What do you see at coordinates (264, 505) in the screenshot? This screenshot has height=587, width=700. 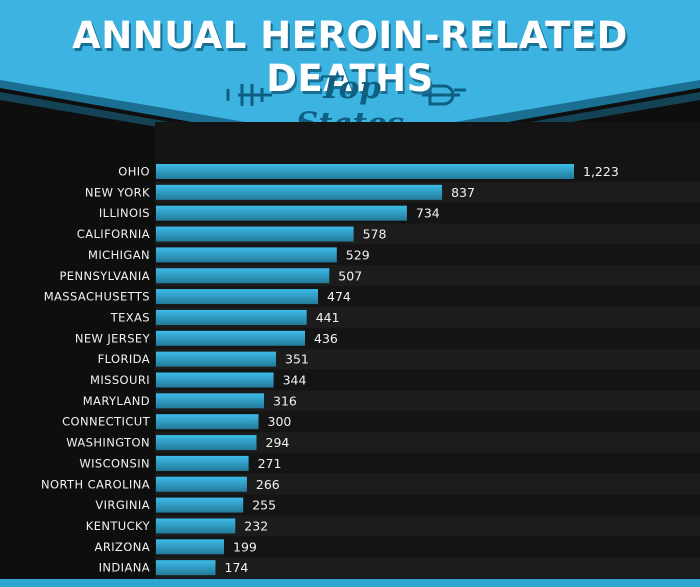 I see `value-label: 255` at bounding box center [264, 505].